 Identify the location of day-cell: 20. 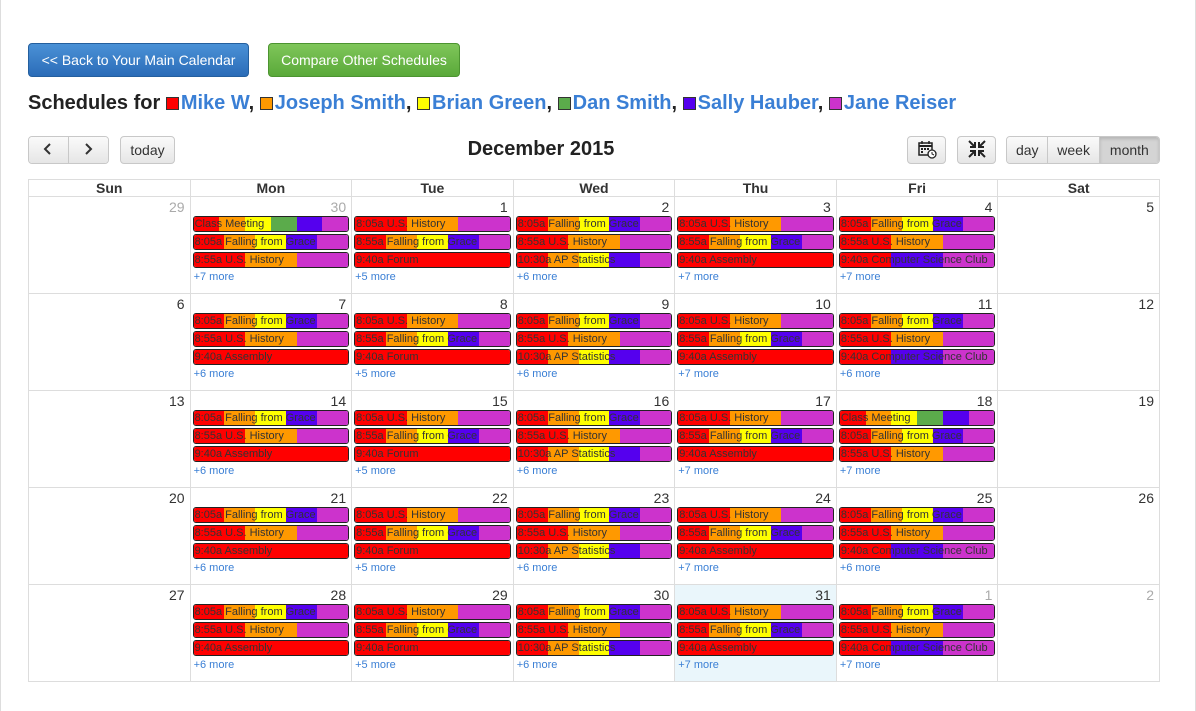
(109, 536).